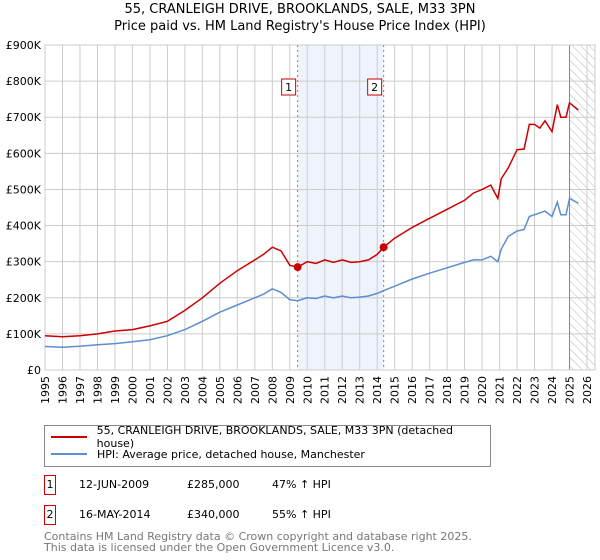  What do you see at coordinates (24, 117) in the screenshot?
I see `y-tick-label: £700K` at bounding box center [24, 117].